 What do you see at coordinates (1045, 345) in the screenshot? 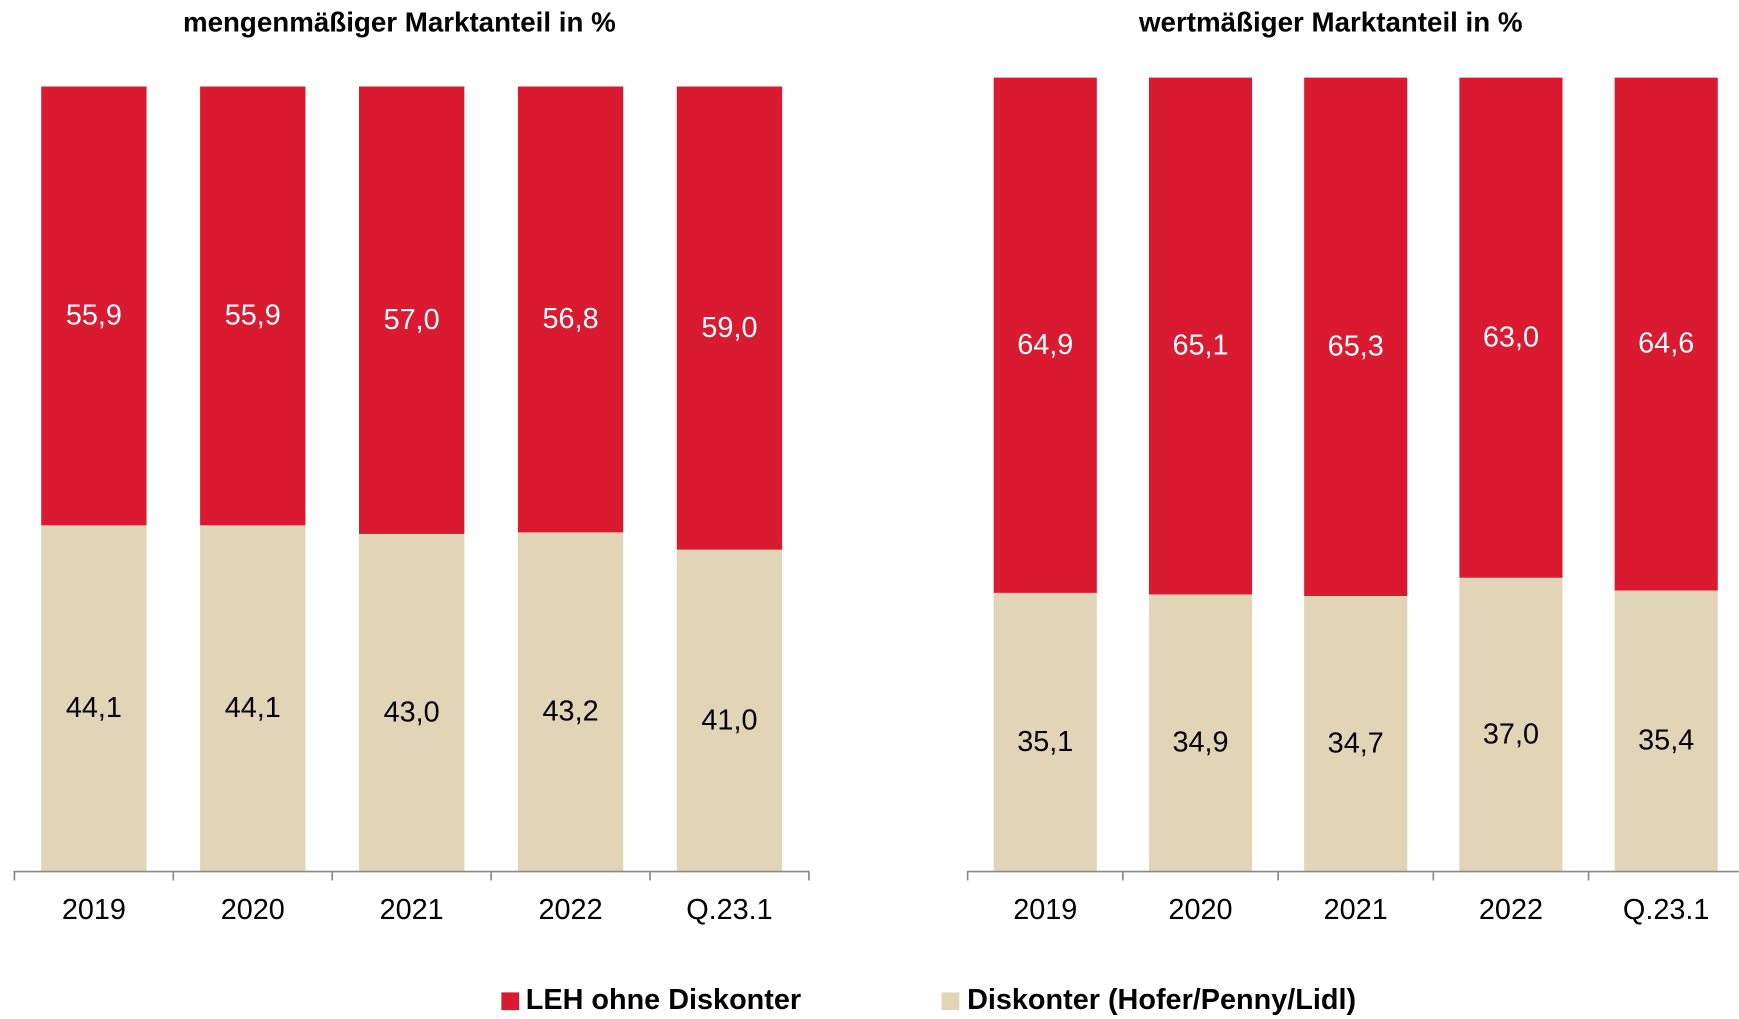
I see `data-label: 64,9` at bounding box center [1045, 345].